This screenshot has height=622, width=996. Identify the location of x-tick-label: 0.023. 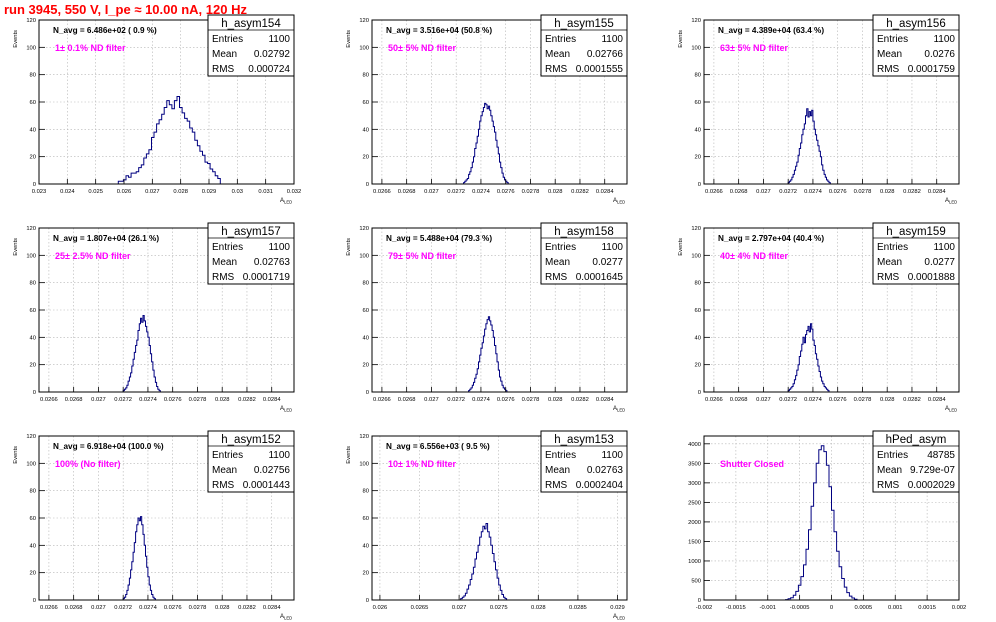
(39, 192).